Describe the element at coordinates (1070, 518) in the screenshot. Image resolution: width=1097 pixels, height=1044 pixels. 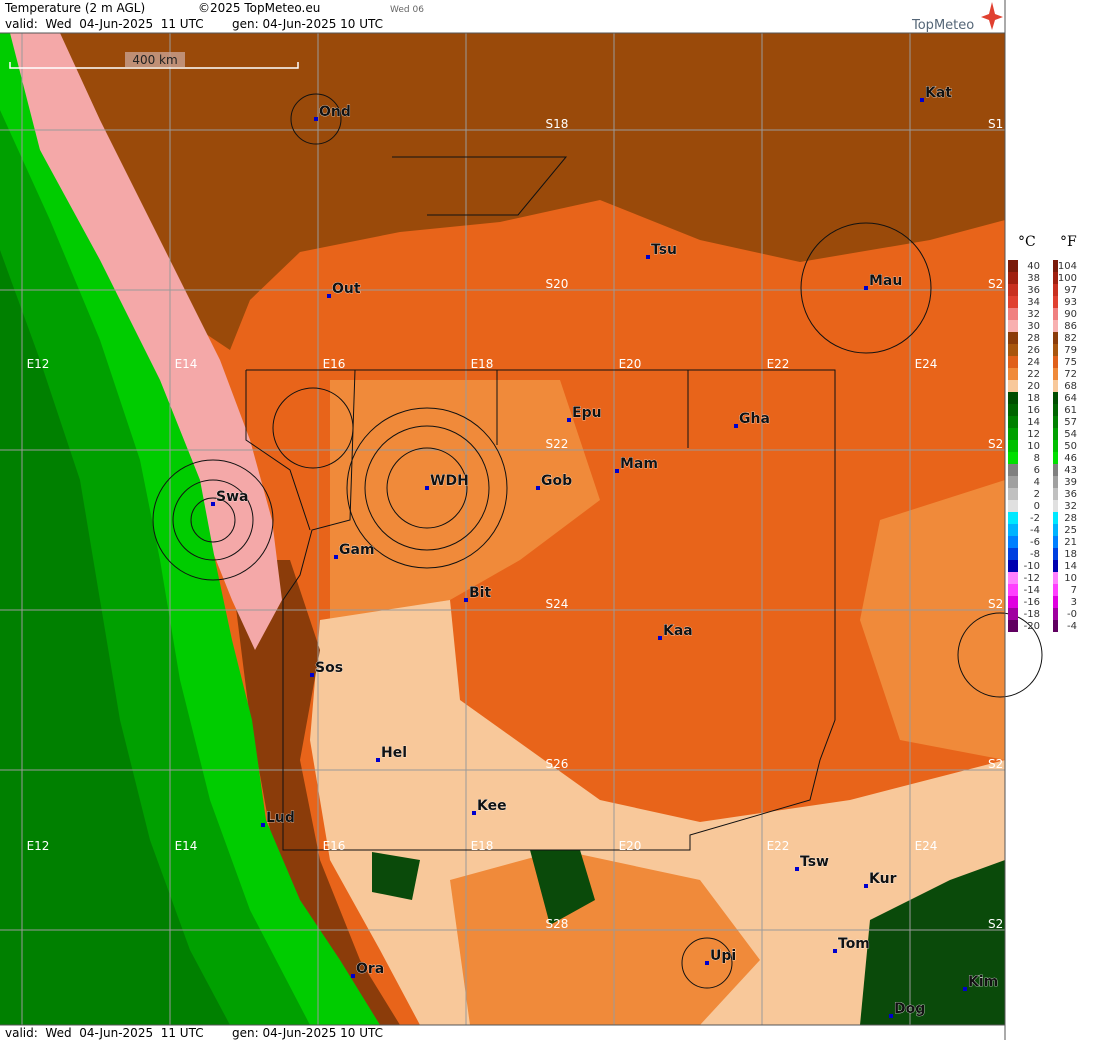
I see `legend-label: 28` at that location.